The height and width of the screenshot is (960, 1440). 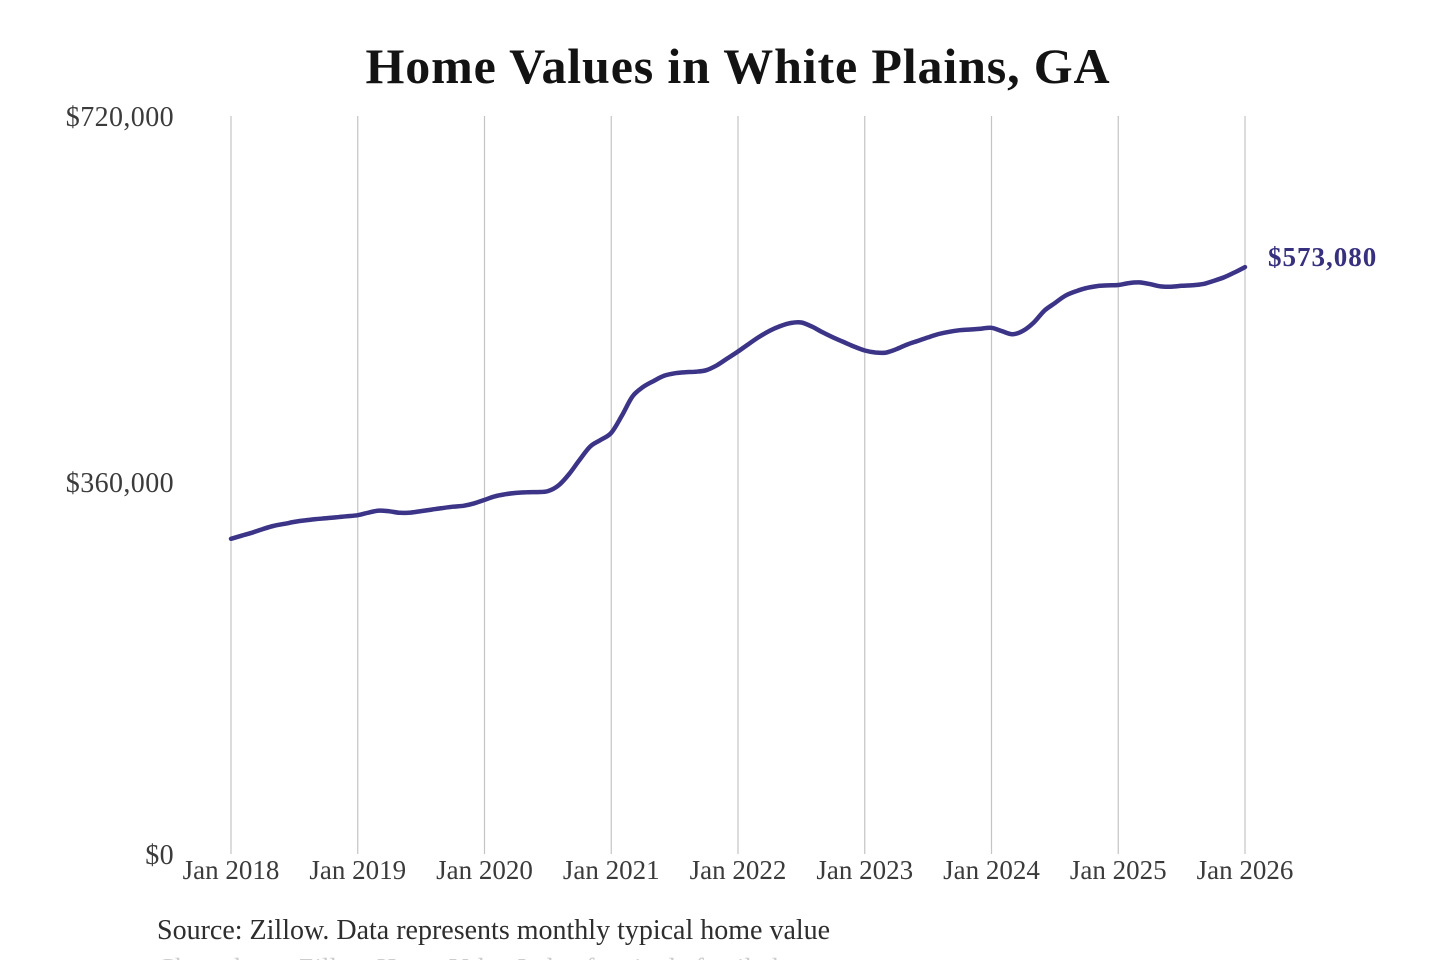 I want to click on svg-text: Jan 2025, so click(x=1118, y=870).